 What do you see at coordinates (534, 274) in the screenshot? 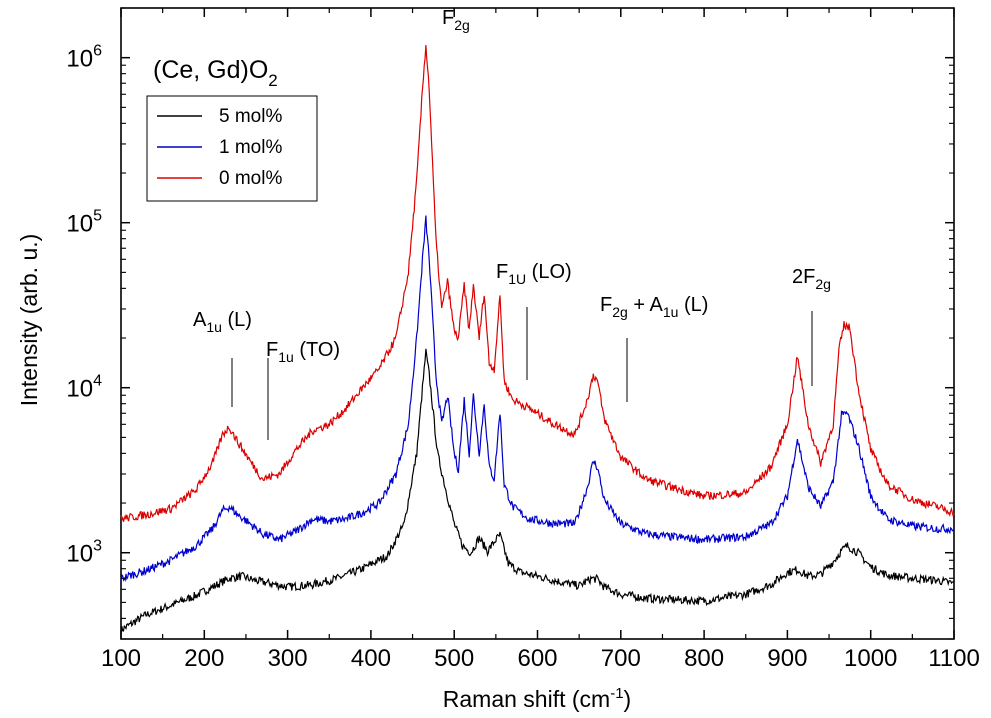
I see `peak-annotation: F1U (LO)` at bounding box center [534, 274].